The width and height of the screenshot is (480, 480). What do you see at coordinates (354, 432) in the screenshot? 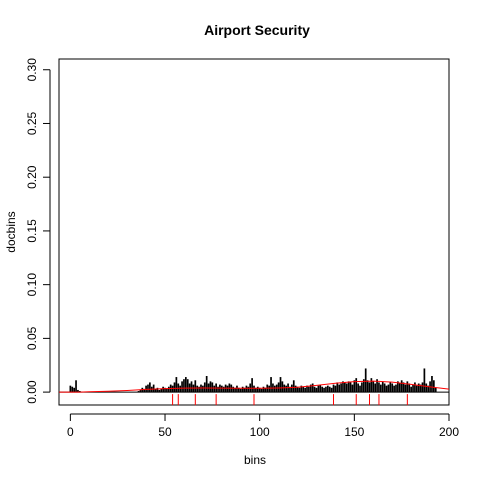
I see `x-tick-label: 150` at bounding box center [354, 432].